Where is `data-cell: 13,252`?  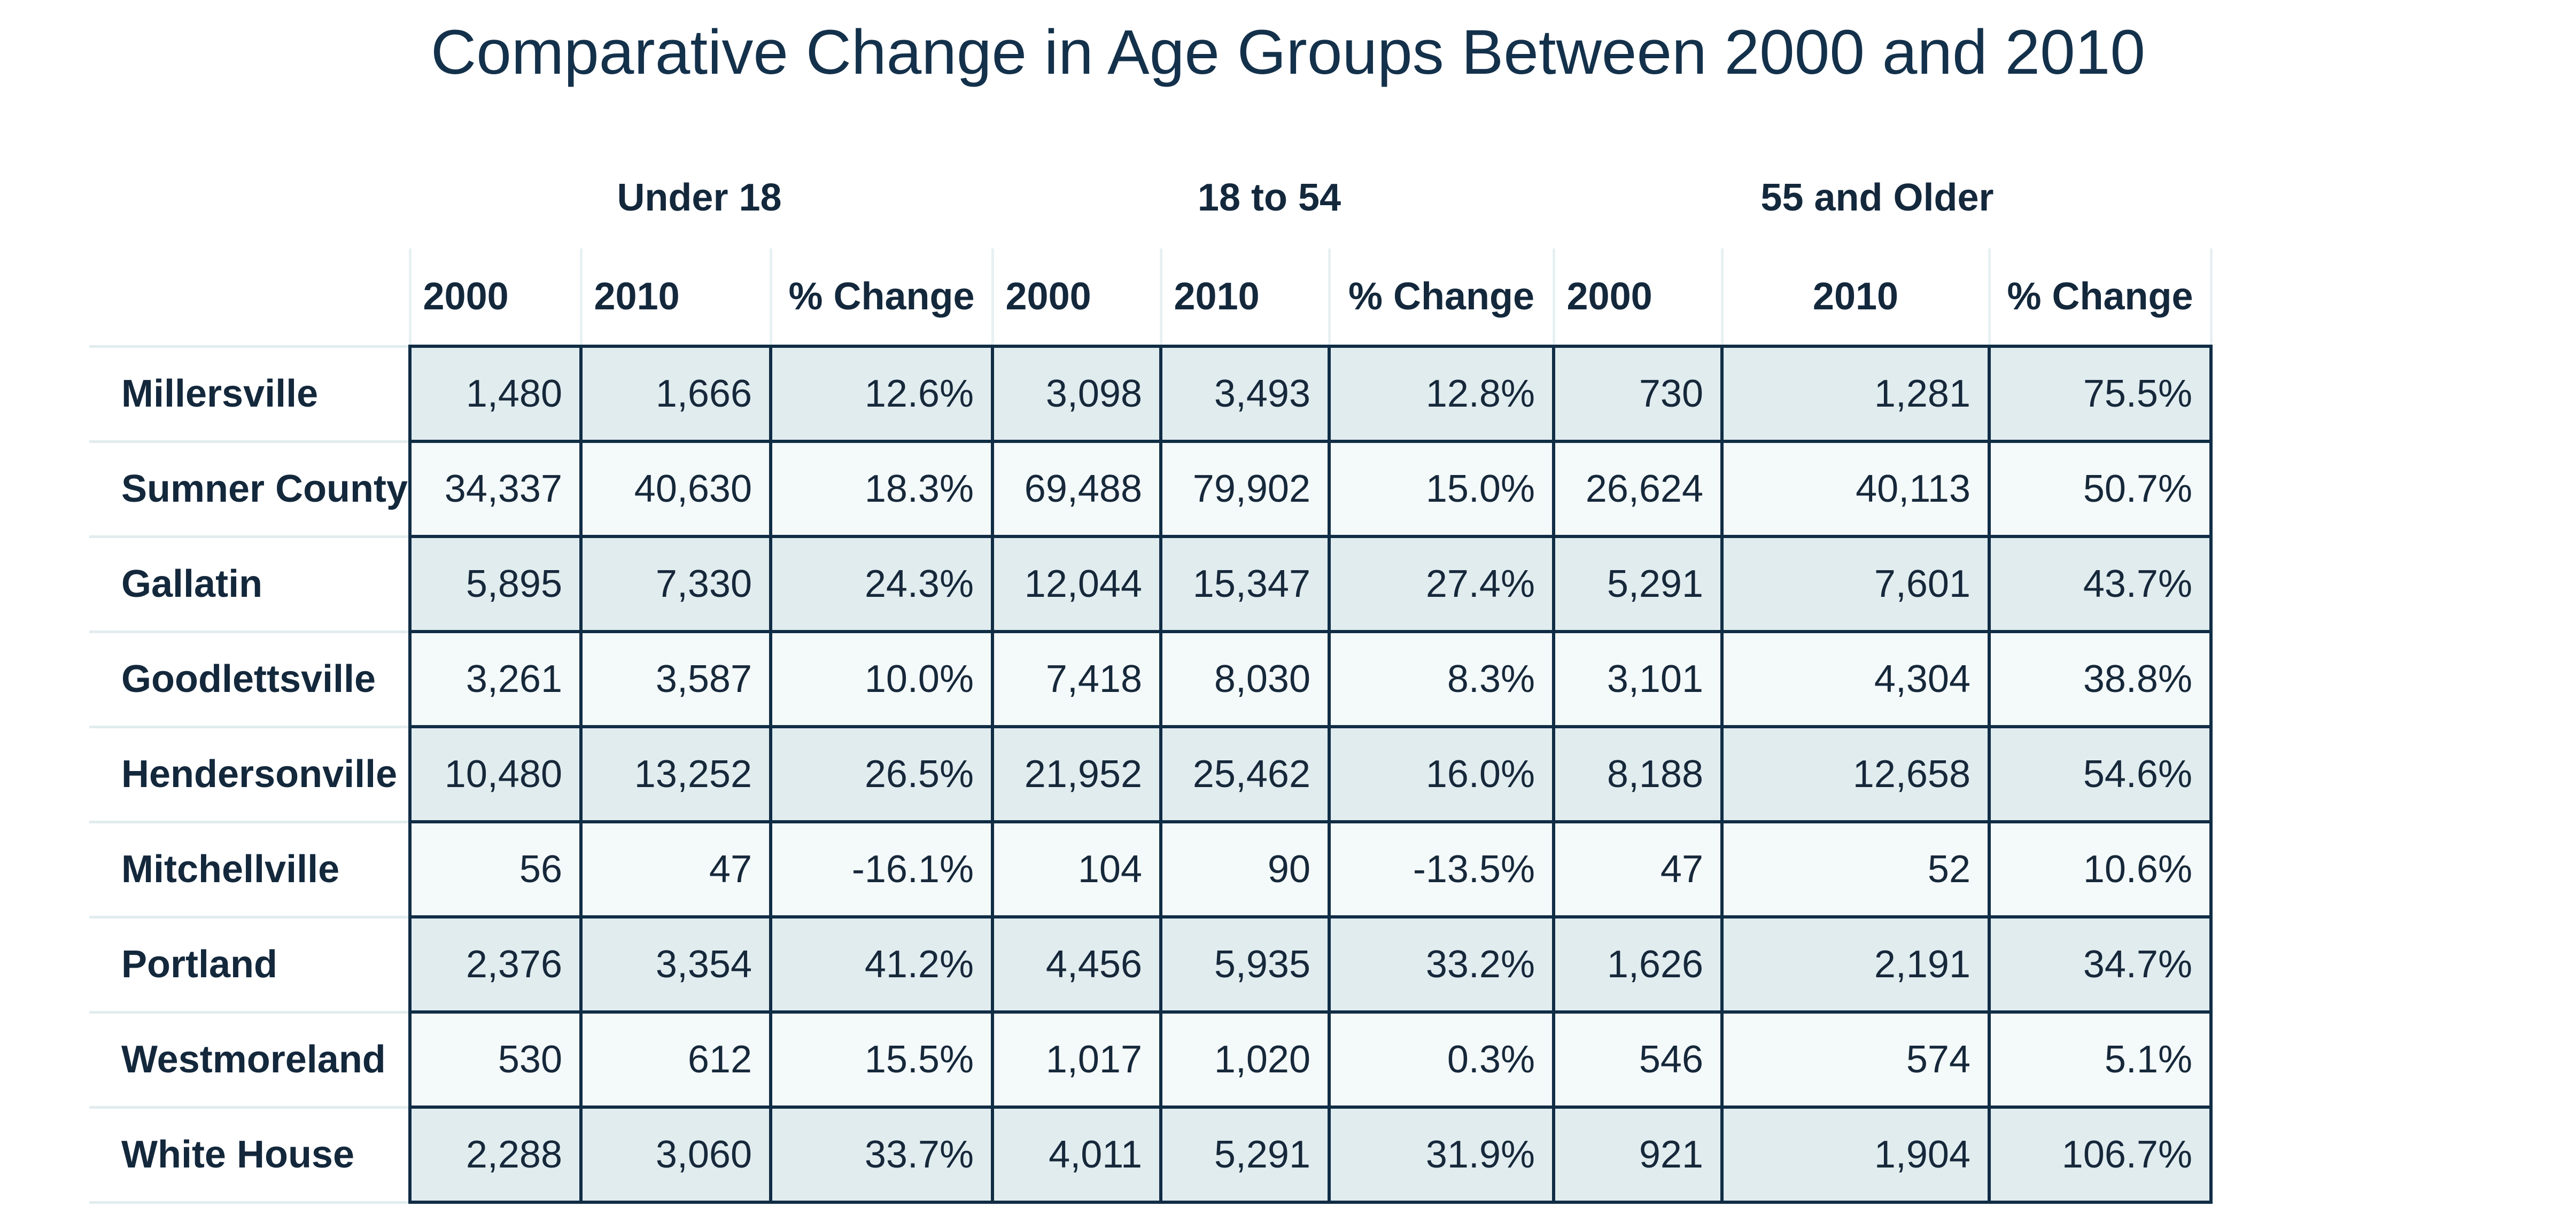 data-cell: 13,252 is located at coordinates (676, 774).